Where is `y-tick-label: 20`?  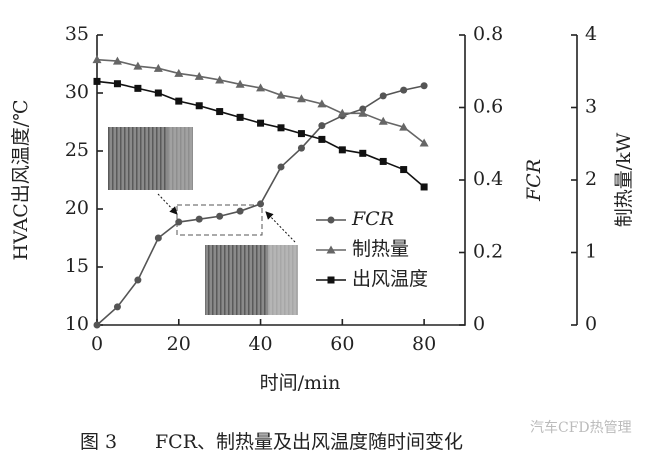
y-tick-label: 20 is located at coordinates (77, 208).